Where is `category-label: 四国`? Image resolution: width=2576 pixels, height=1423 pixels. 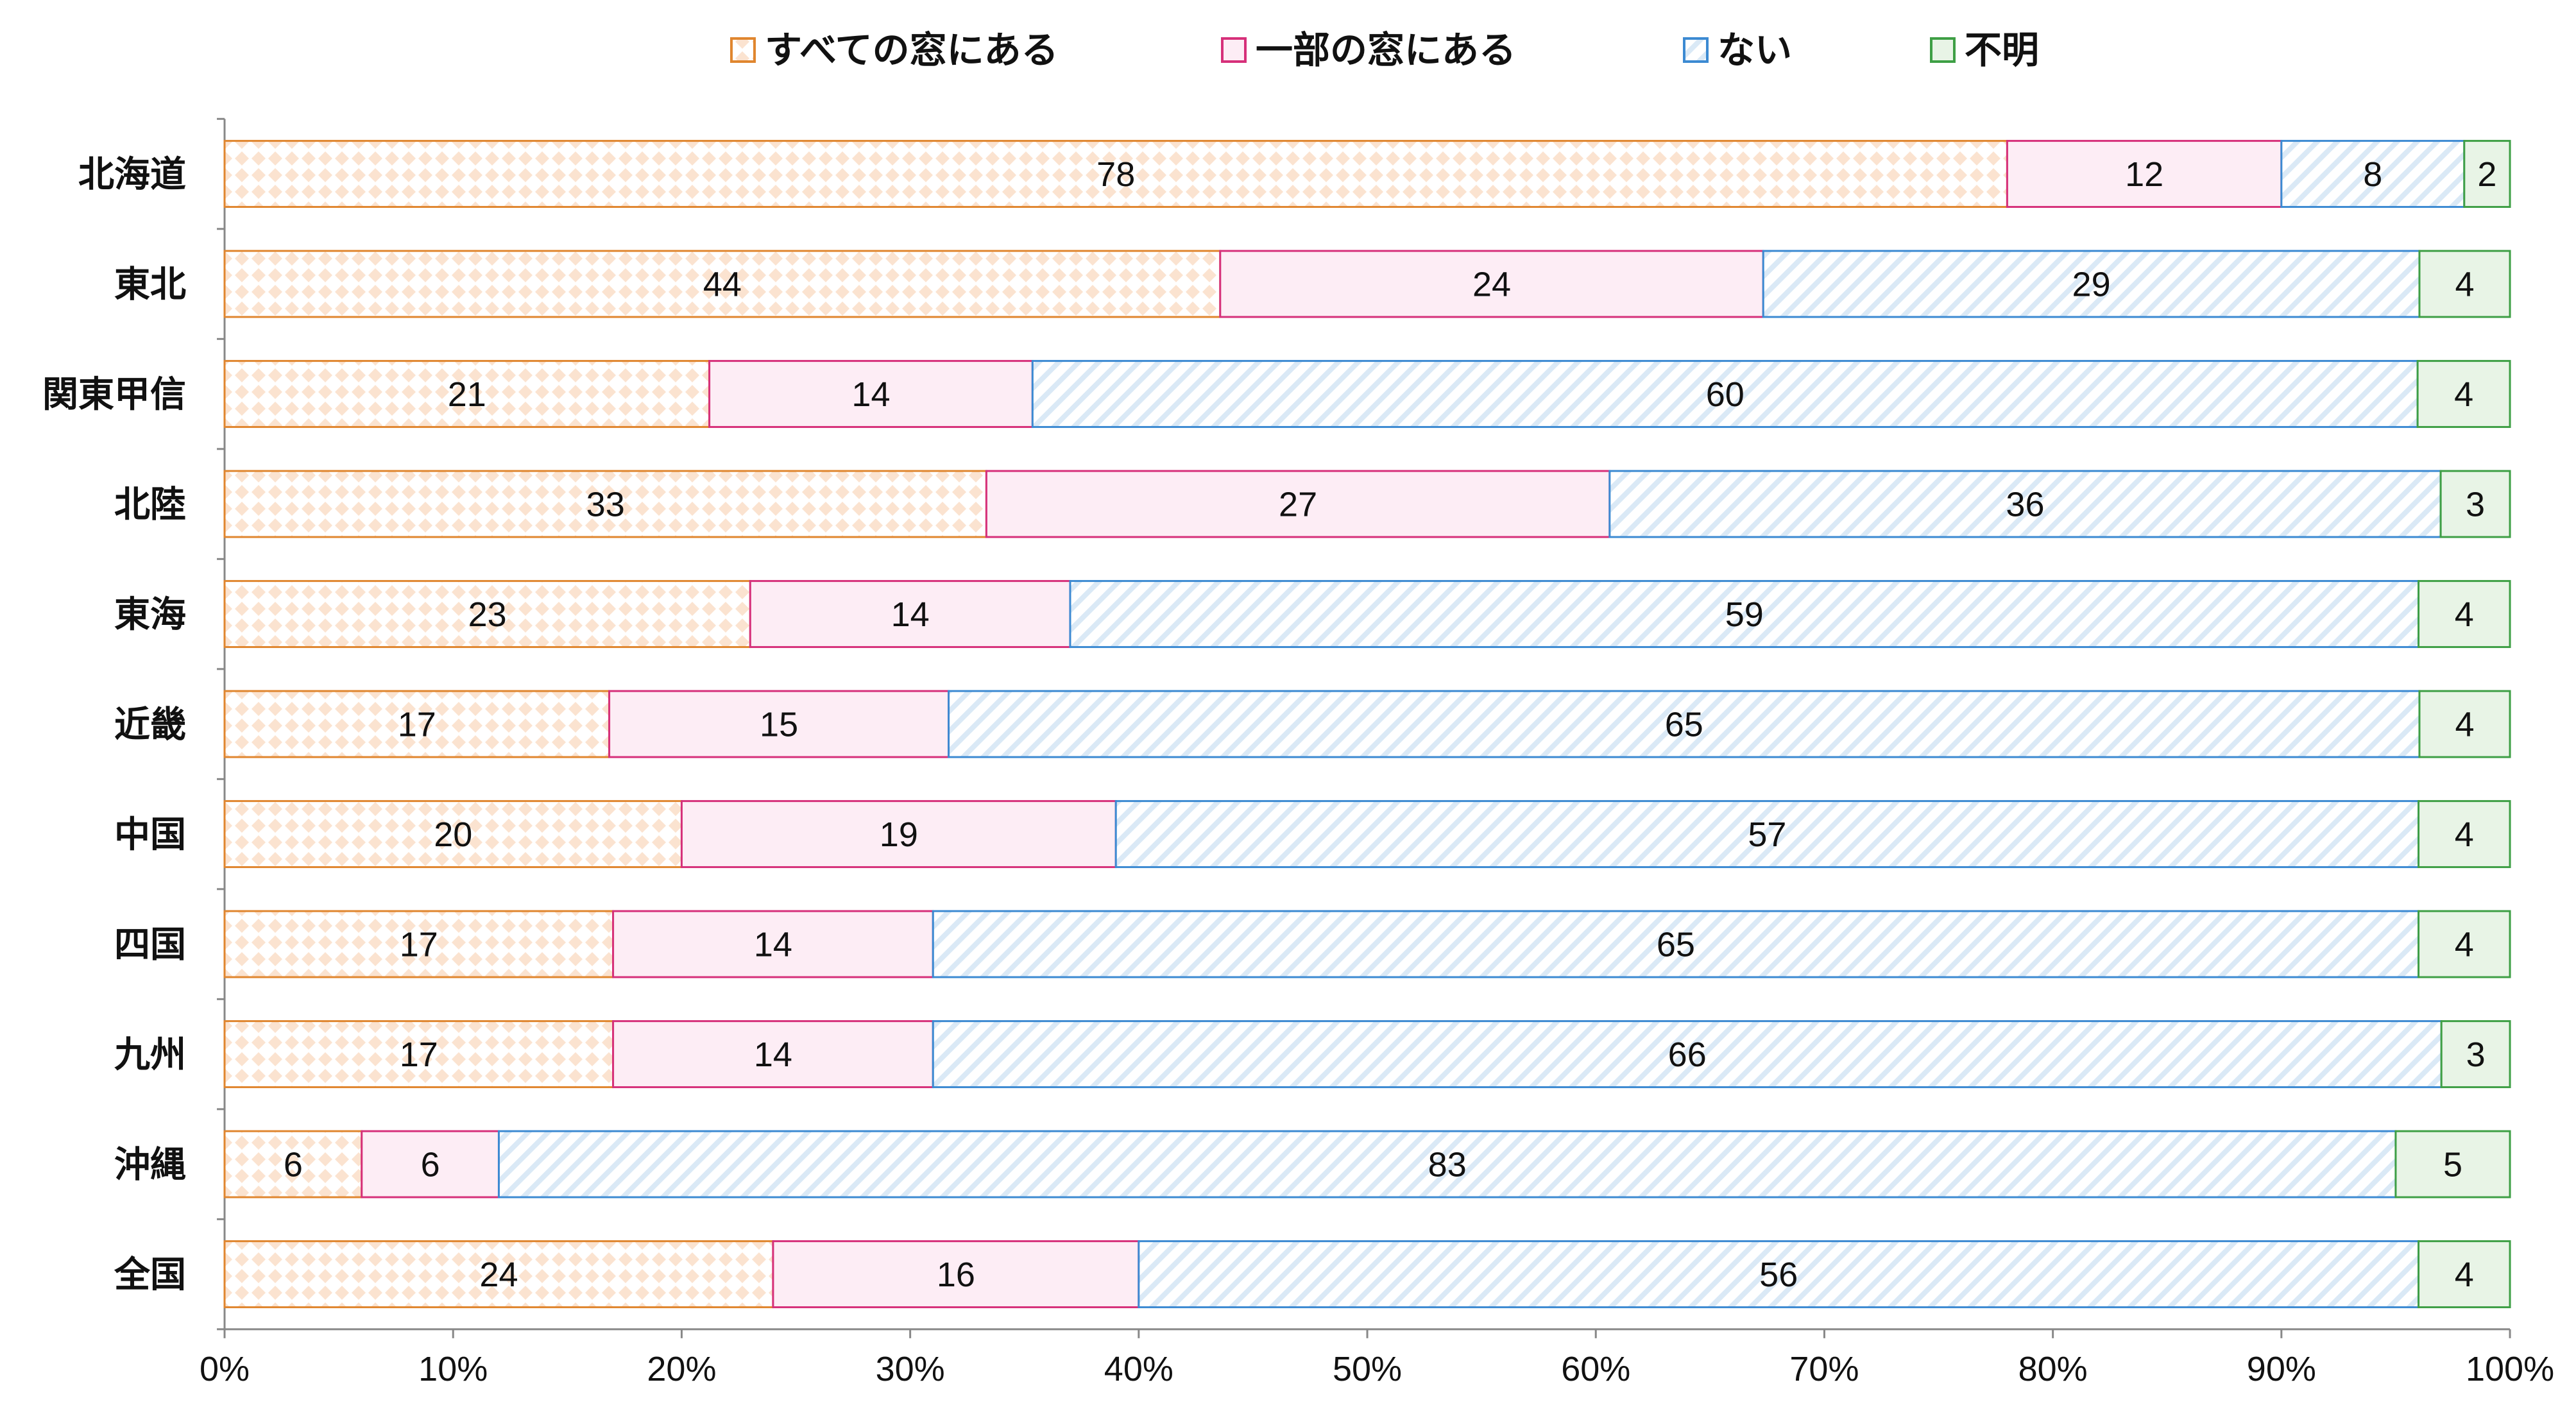 category-label: 四国 is located at coordinates (150, 946).